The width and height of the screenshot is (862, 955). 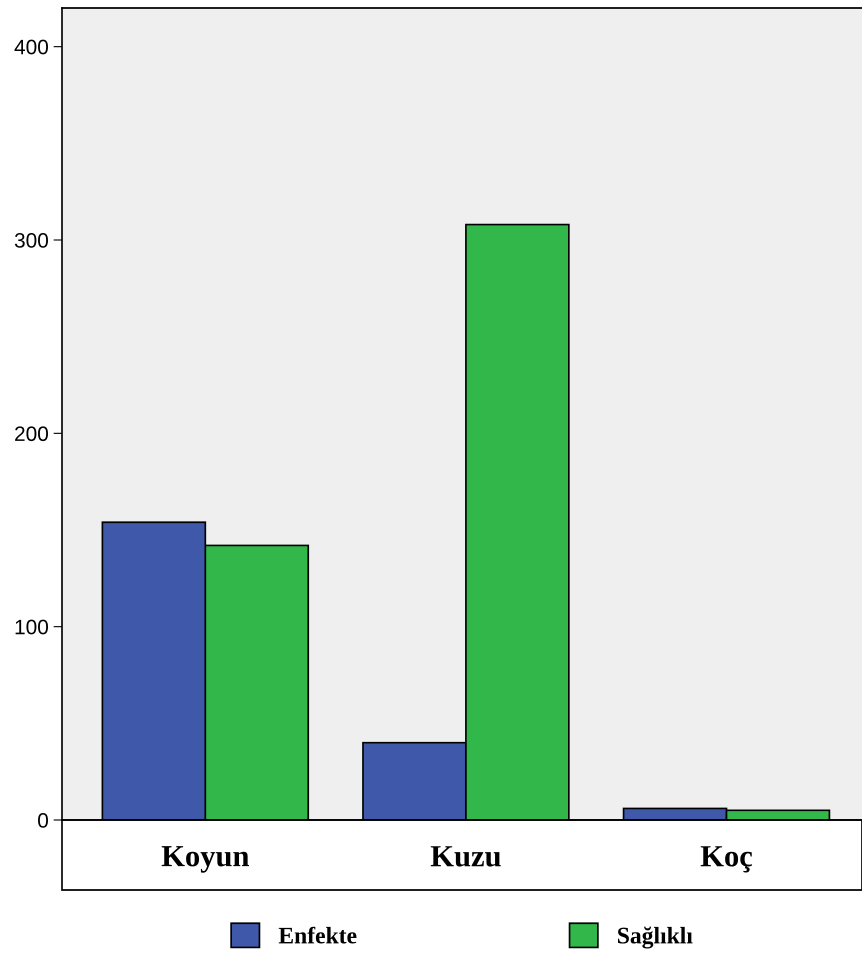 I want to click on y-tick-label: 200, so click(x=31, y=434).